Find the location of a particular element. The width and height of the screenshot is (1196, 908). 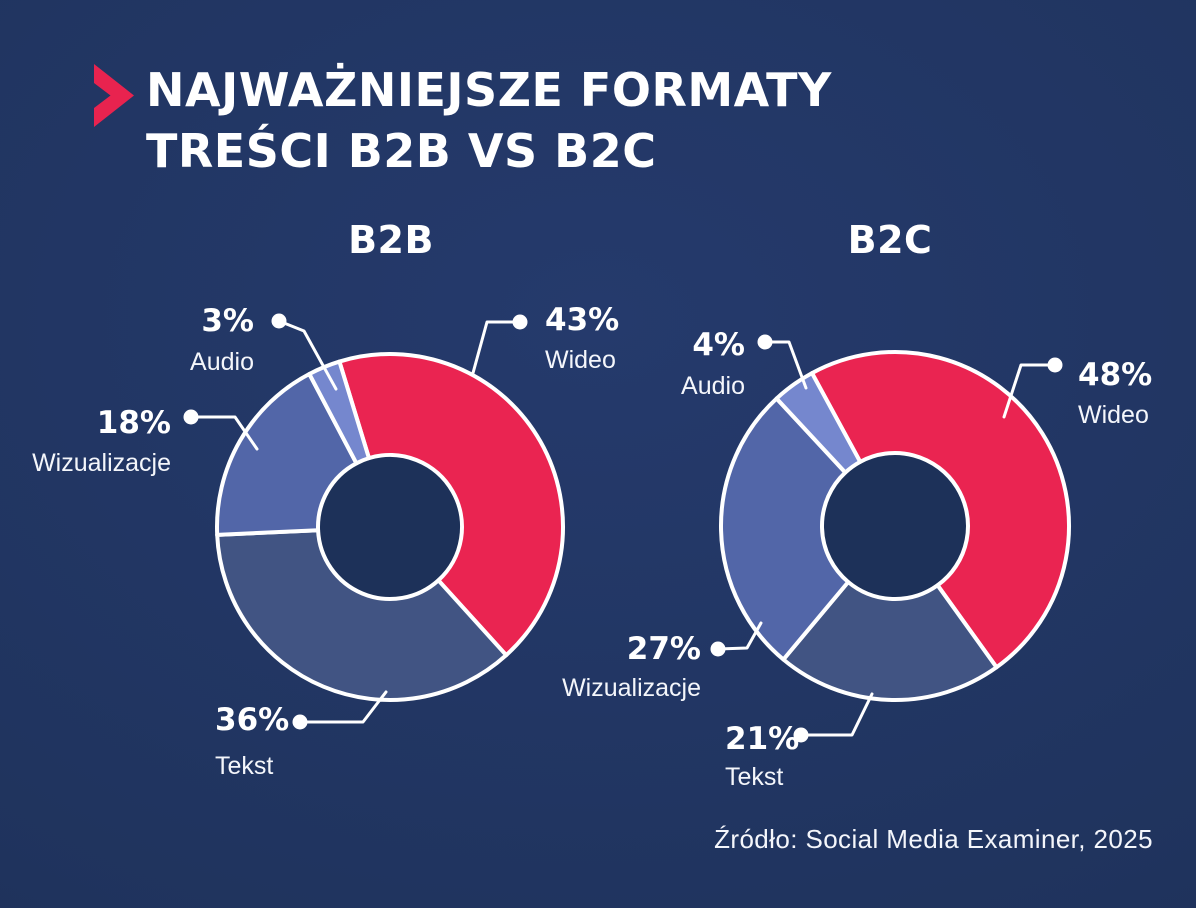

donut-segment-b2c-audio is located at coordinates (818, 423).